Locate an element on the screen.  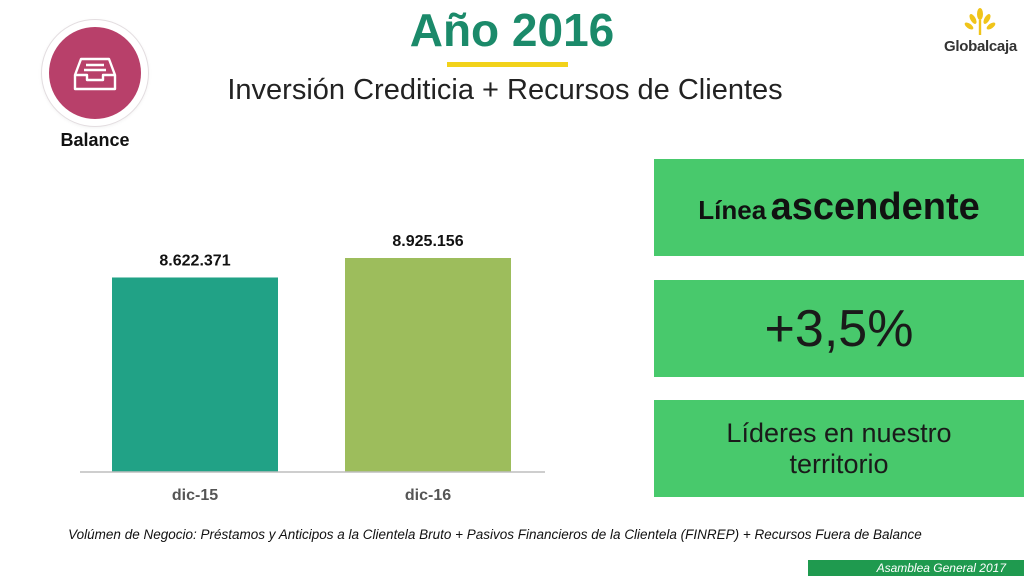
globalcaja-logo: Globalcaja is located at coordinates (980, 33).